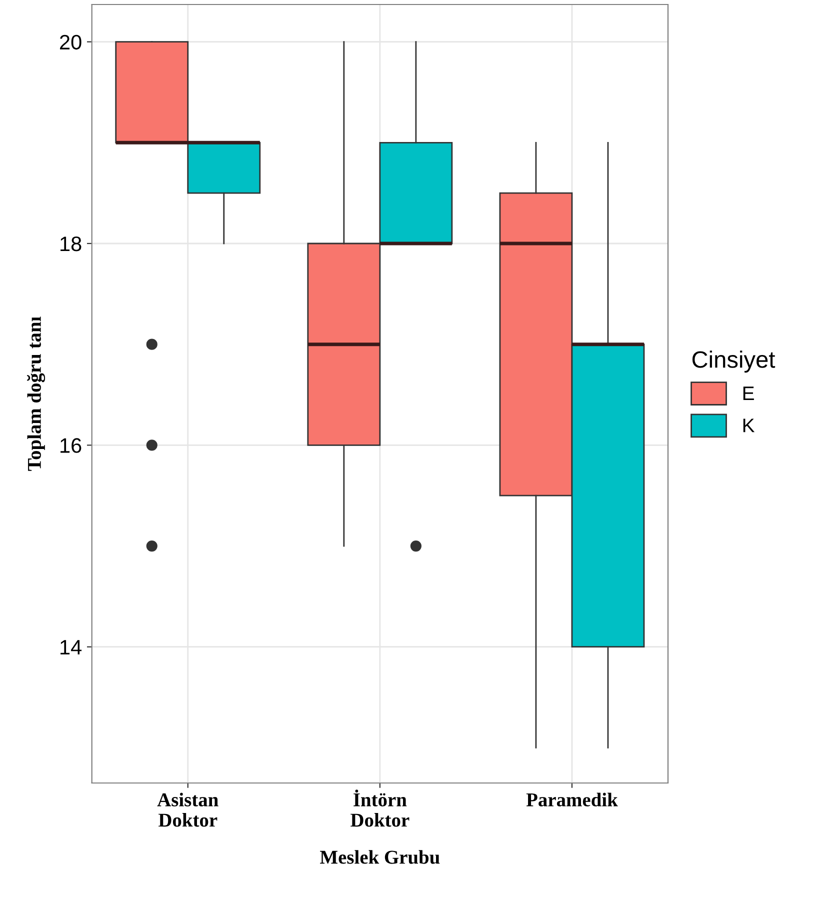 This screenshot has width=835, height=900. Describe the element at coordinates (36, 393) in the screenshot. I see `y-axis-title: Toplam doğru tanı` at that location.